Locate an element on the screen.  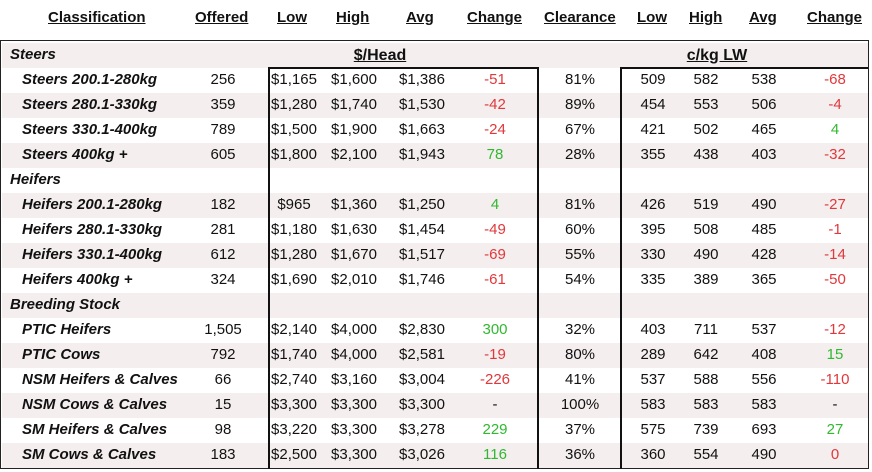
cell-kg-high: 389 is located at coordinates (706, 279).